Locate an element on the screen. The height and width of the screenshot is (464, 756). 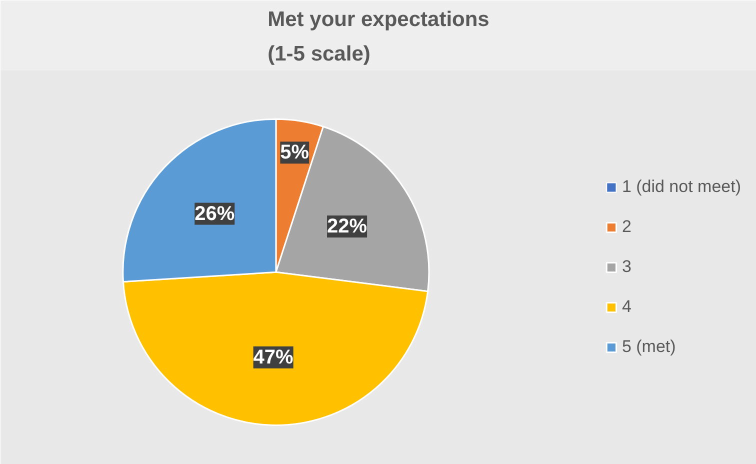
legend-label: 4 is located at coordinates (627, 307).